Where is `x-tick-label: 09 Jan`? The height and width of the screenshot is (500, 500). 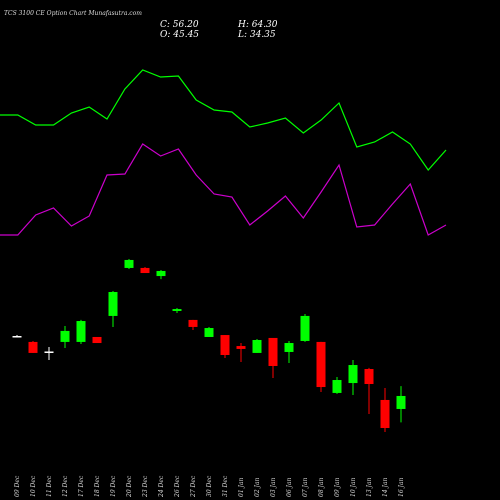
x-tick-label: 09 Jan is located at coordinates (337, 487).